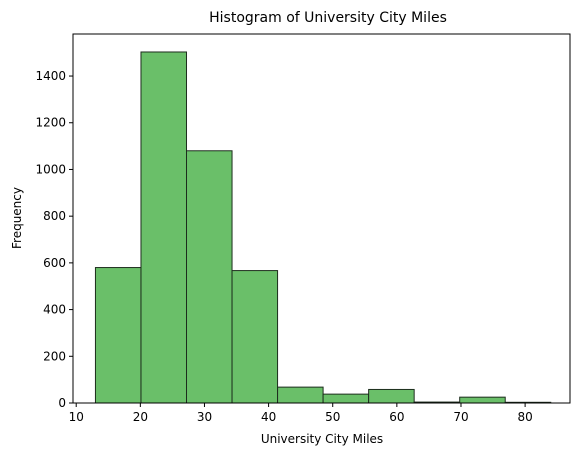  Describe the element at coordinates (396, 417) in the screenshot. I see `x-tick-label-5: 60` at that location.